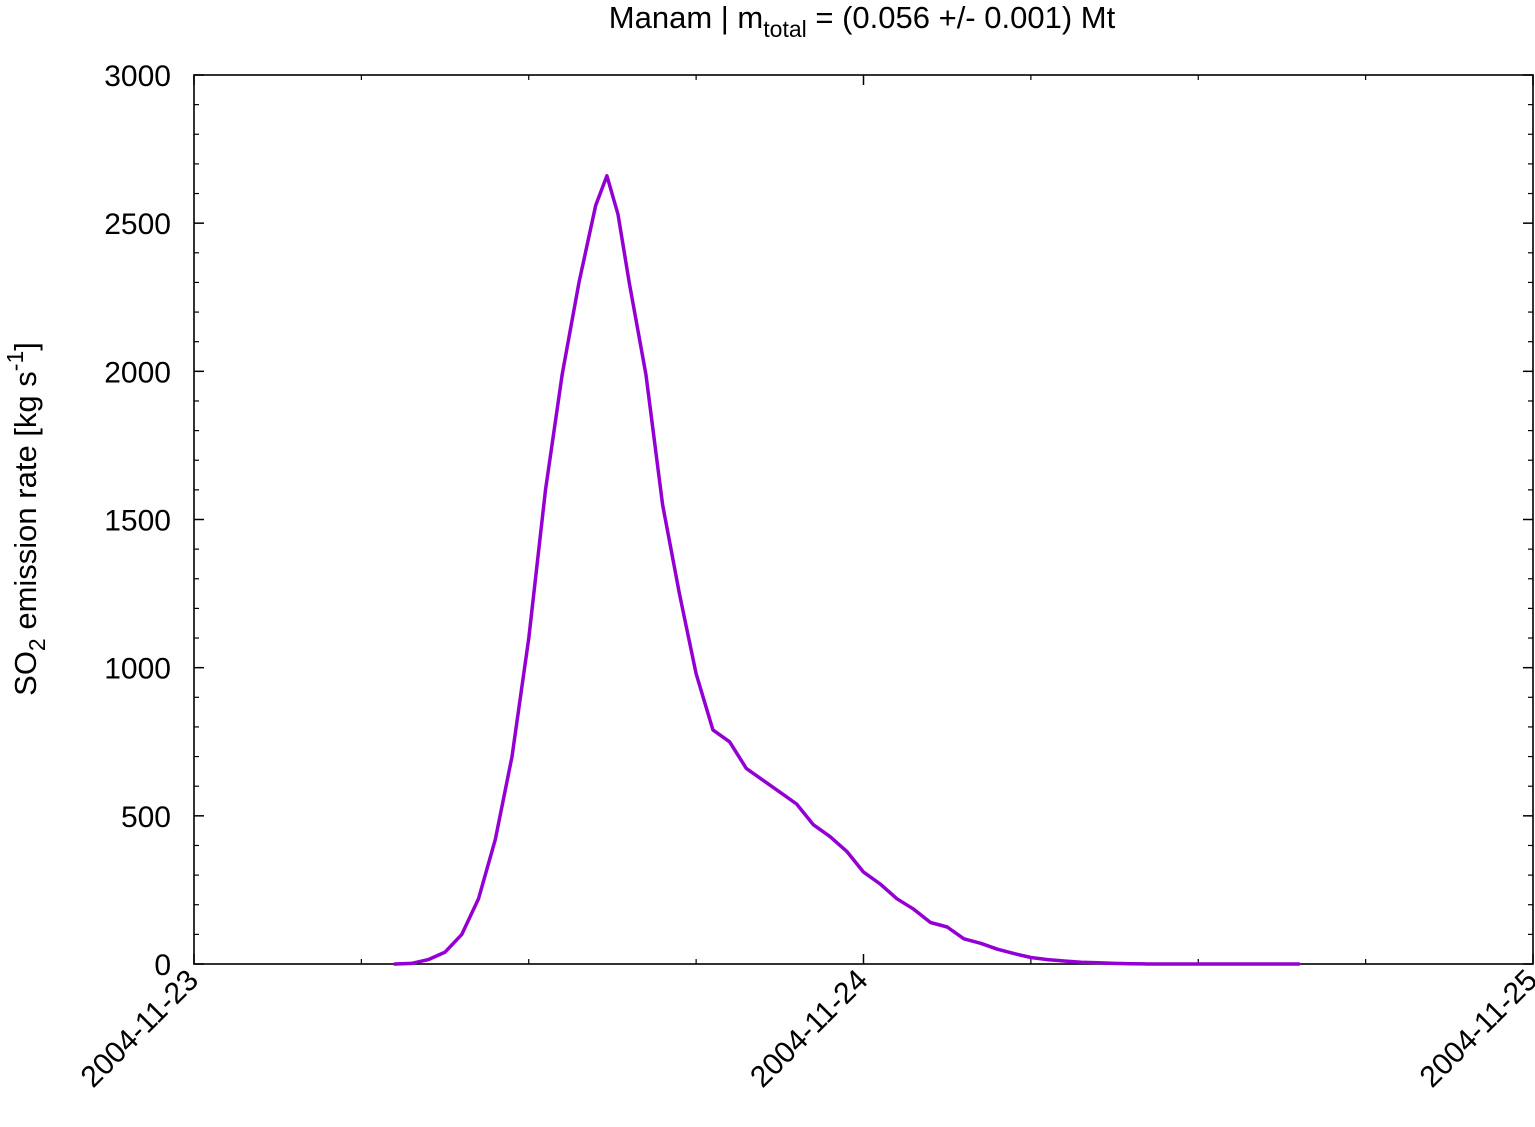 The image size is (1535, 1127). Describe the element at coordinates (137, 669) in the screenshot. I see `y-tick-label: 1000` at that location.